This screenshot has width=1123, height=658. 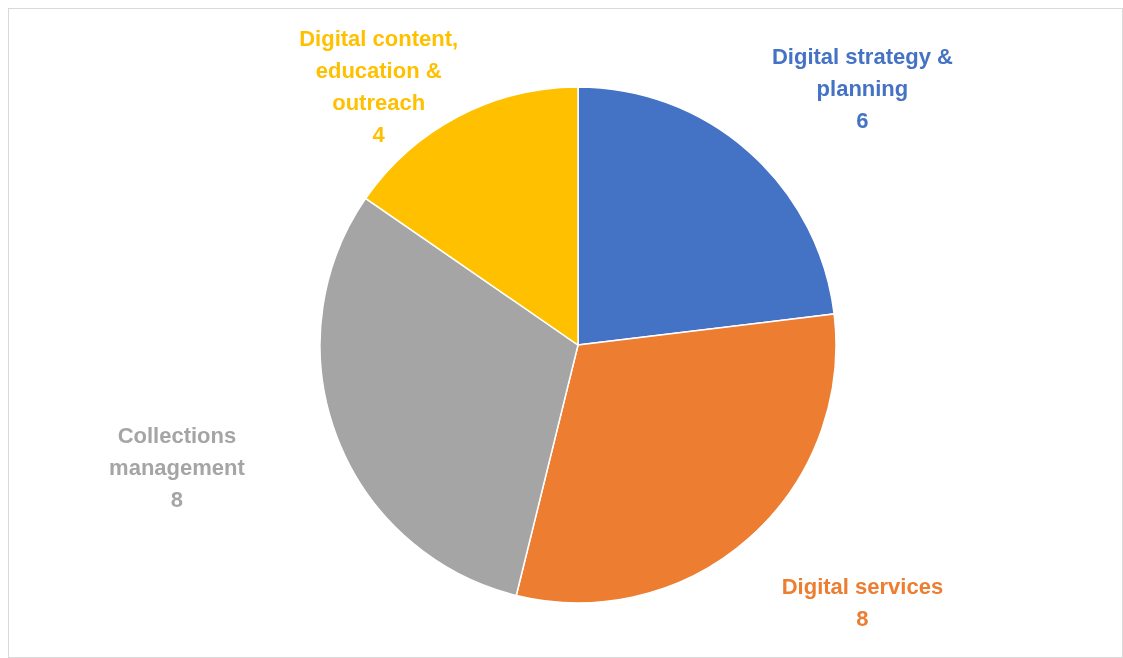 What do you see at coordinates (862, 120) in the screenshot?
I see `data-label: 6` at bounding box center [862, 120].